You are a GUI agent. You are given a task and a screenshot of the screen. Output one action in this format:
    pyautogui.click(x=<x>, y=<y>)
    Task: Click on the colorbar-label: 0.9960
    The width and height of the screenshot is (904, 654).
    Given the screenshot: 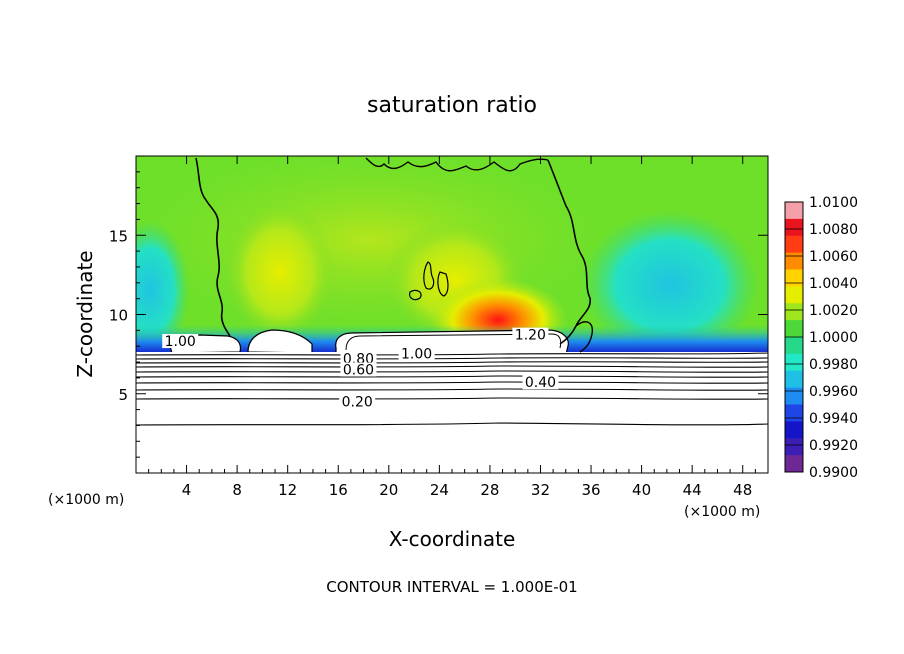 What is the action you would take?
    pyautogui.click(x=833, y=392)
    